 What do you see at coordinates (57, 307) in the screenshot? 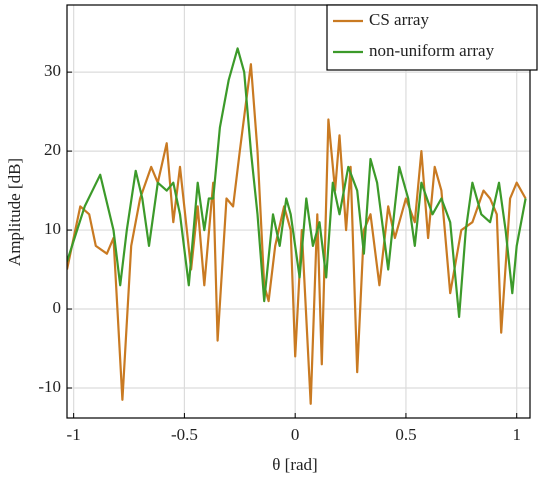
I see `y-tick-label: 0` at bounding box center [57, 307].